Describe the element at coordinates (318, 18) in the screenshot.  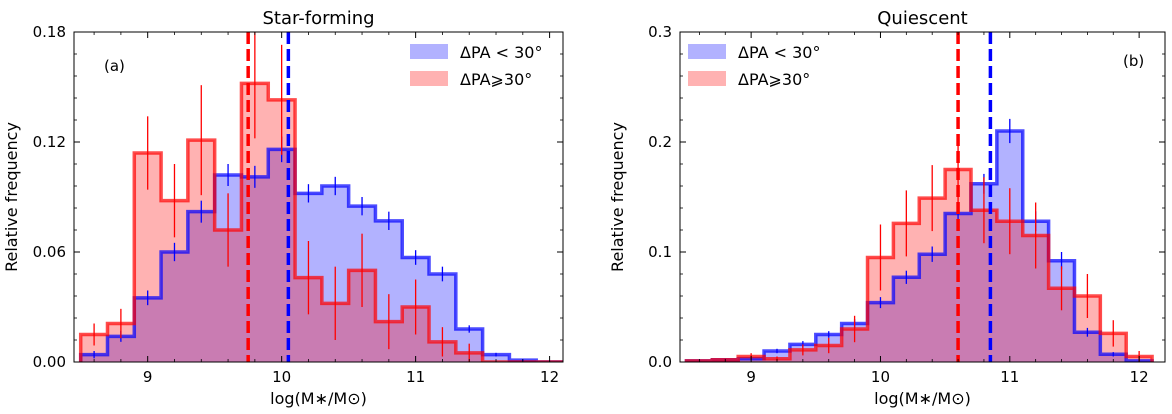
I see `chart-title: Star-forming` at that location.